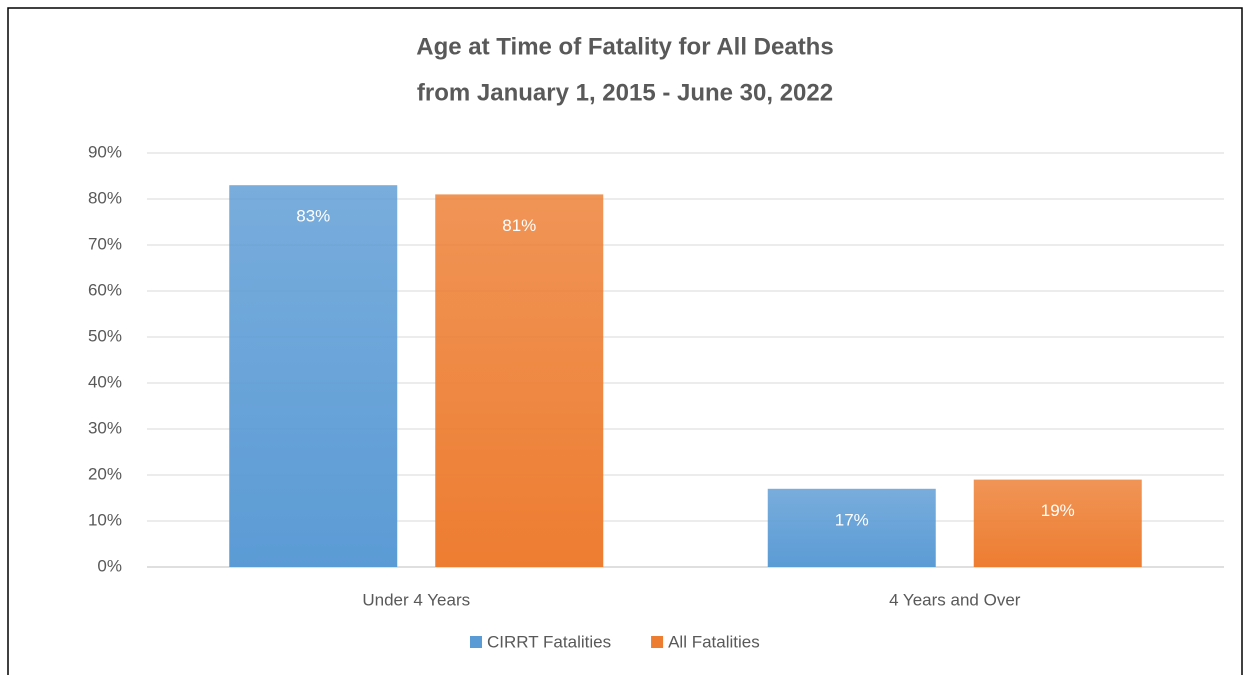 Image resolution: width=1250 pixels, height=675 pixels. Describe the element at coordinates (1058, 510) in the screenshot. I see `data-label: 19%` at that location.